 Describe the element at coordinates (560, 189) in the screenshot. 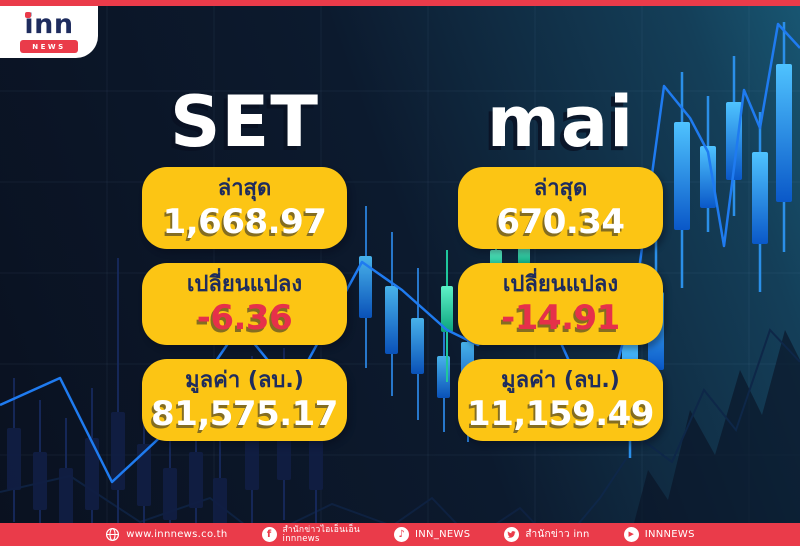

I see `mai-latest-label: ล่าสุด` at that location.